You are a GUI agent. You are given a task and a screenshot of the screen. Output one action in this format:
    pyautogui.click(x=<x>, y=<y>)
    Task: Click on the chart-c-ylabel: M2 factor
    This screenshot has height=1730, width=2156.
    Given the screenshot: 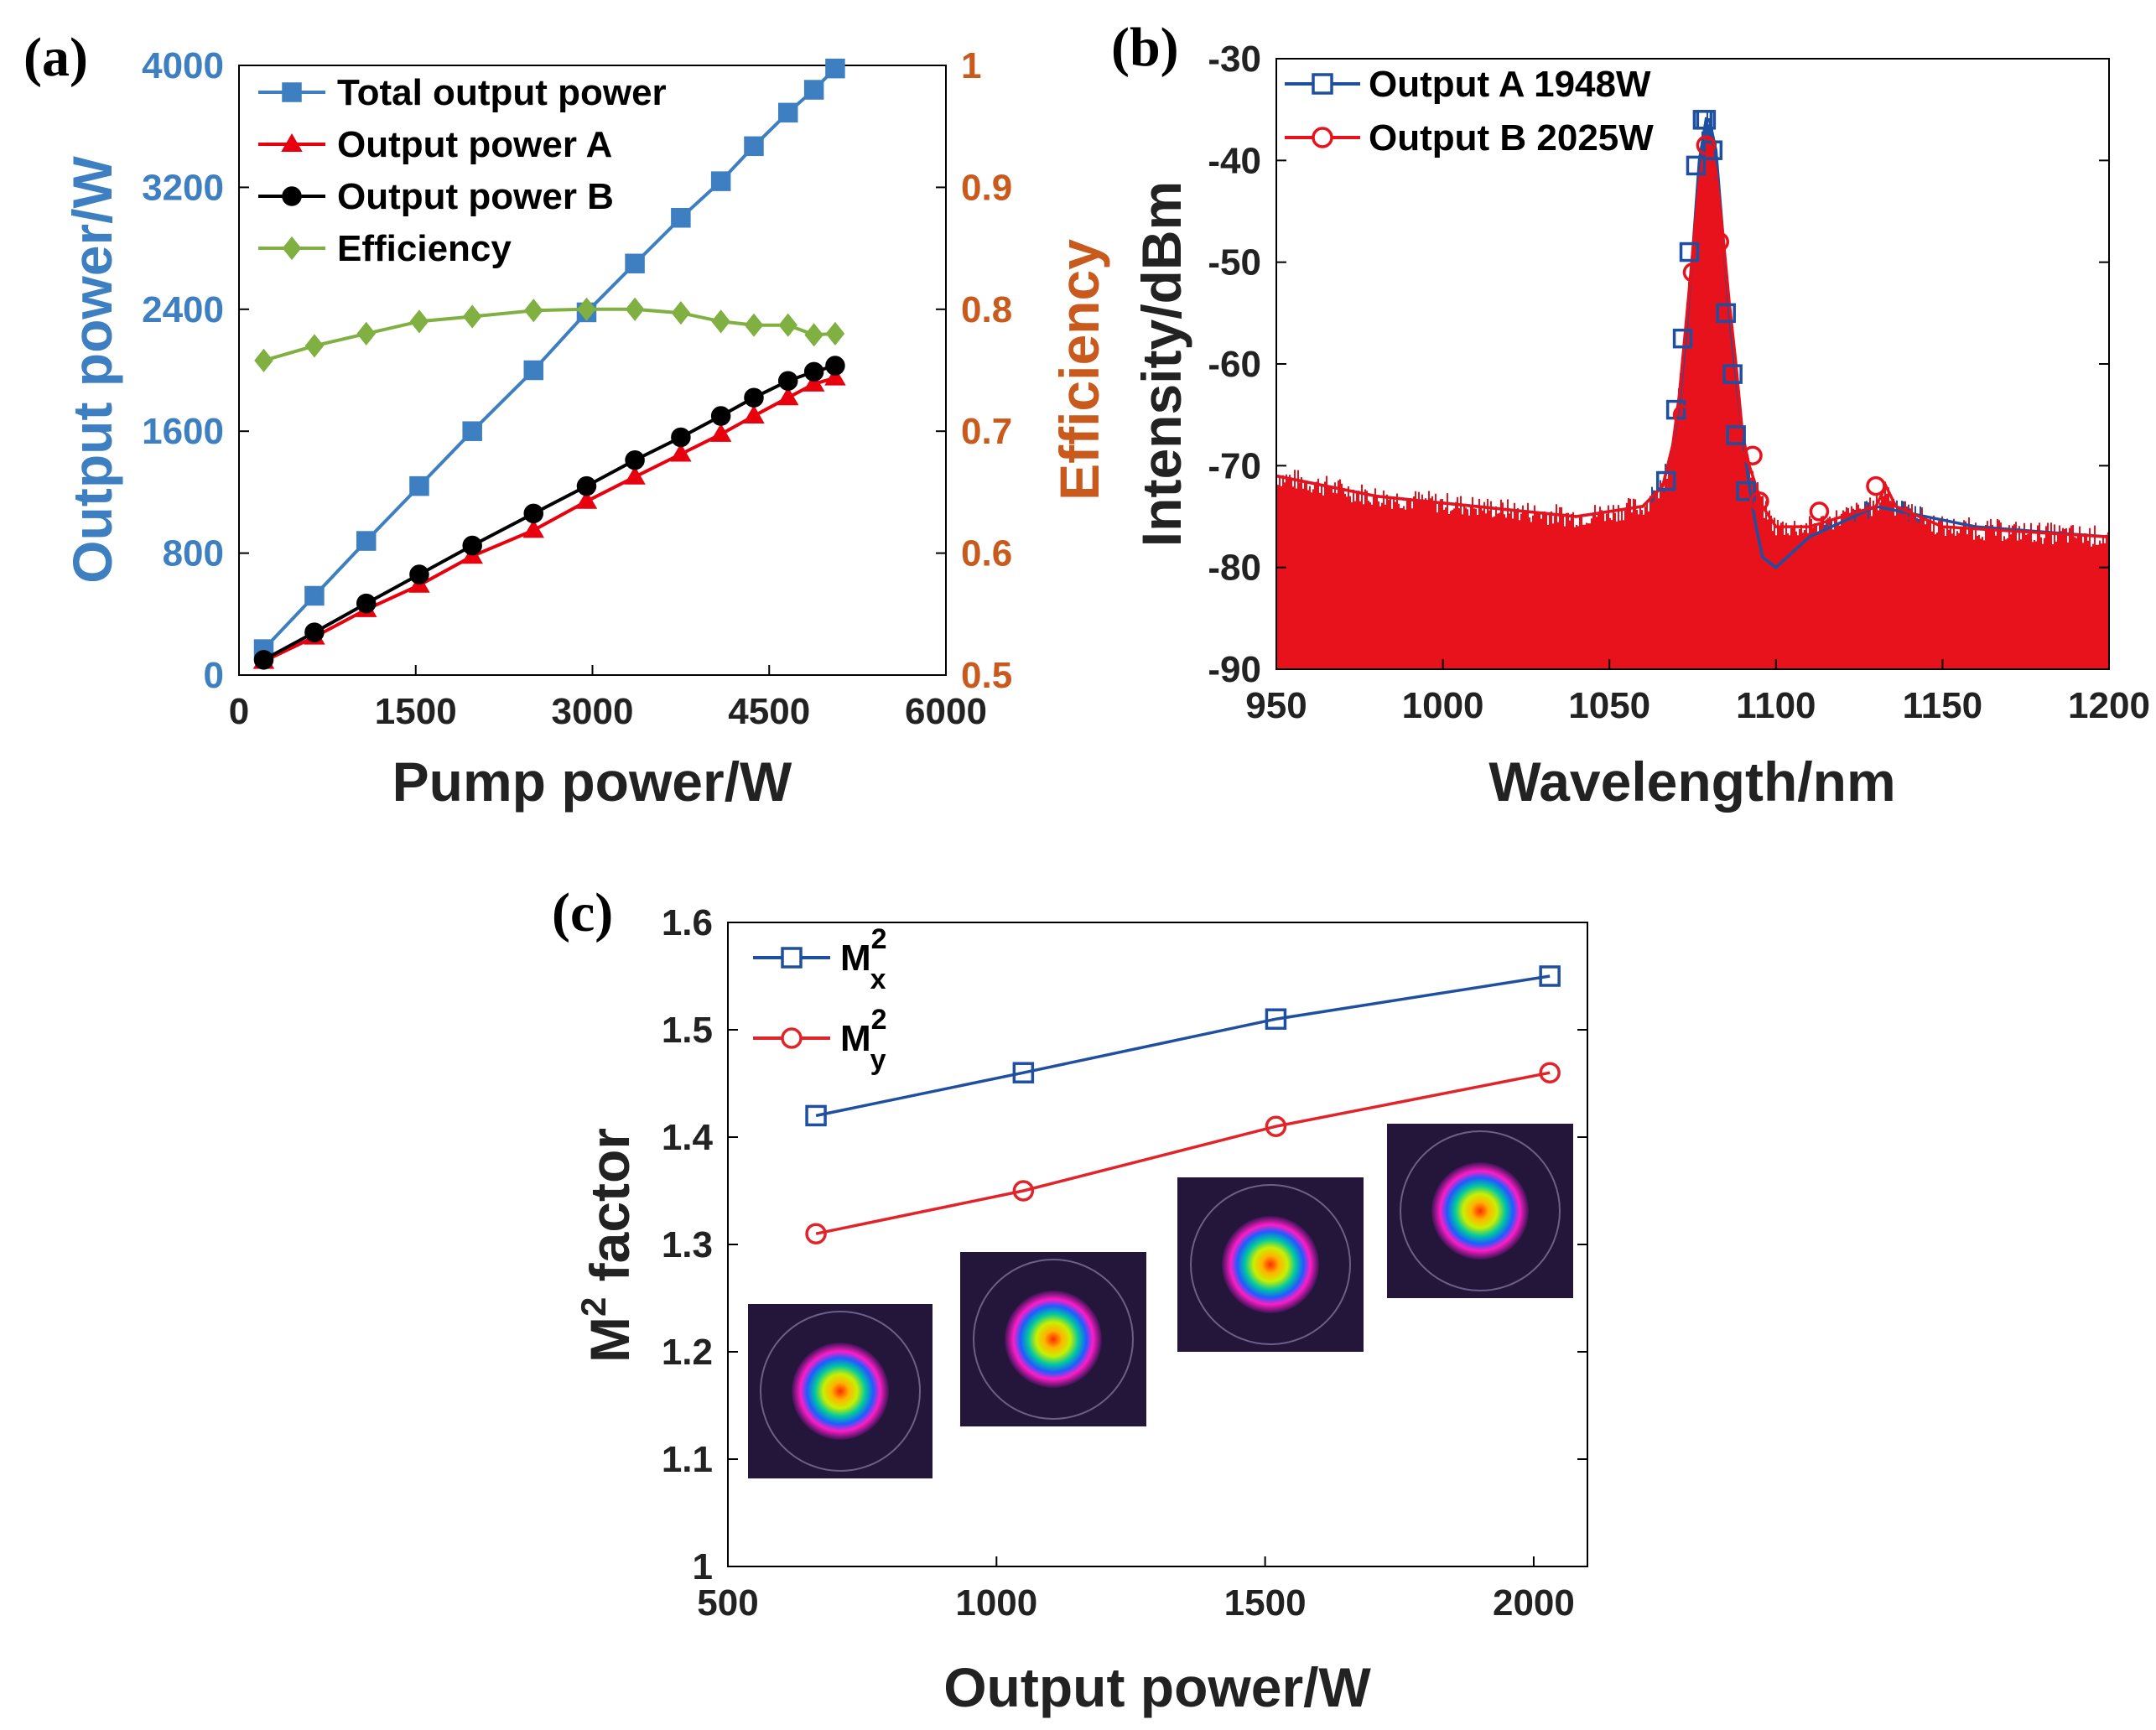 What is the action you would take?
    pyautogui.click(x=608, y=1245)
    